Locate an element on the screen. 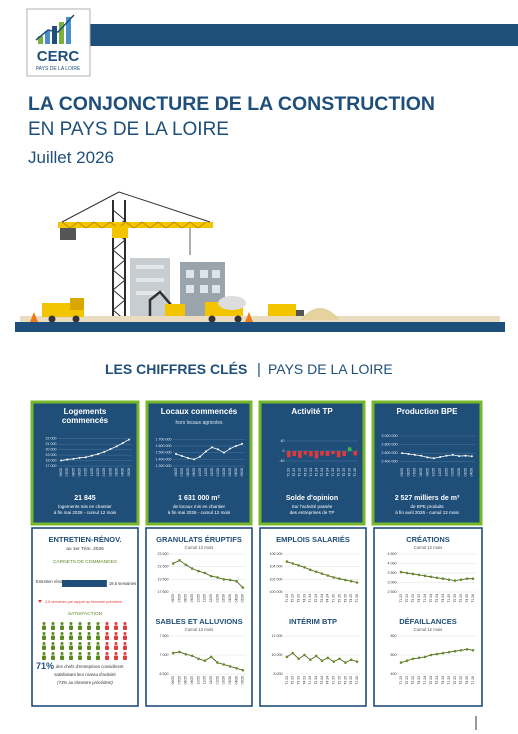  x-tick-label: 02/26 is located at coordinates (224, 472).